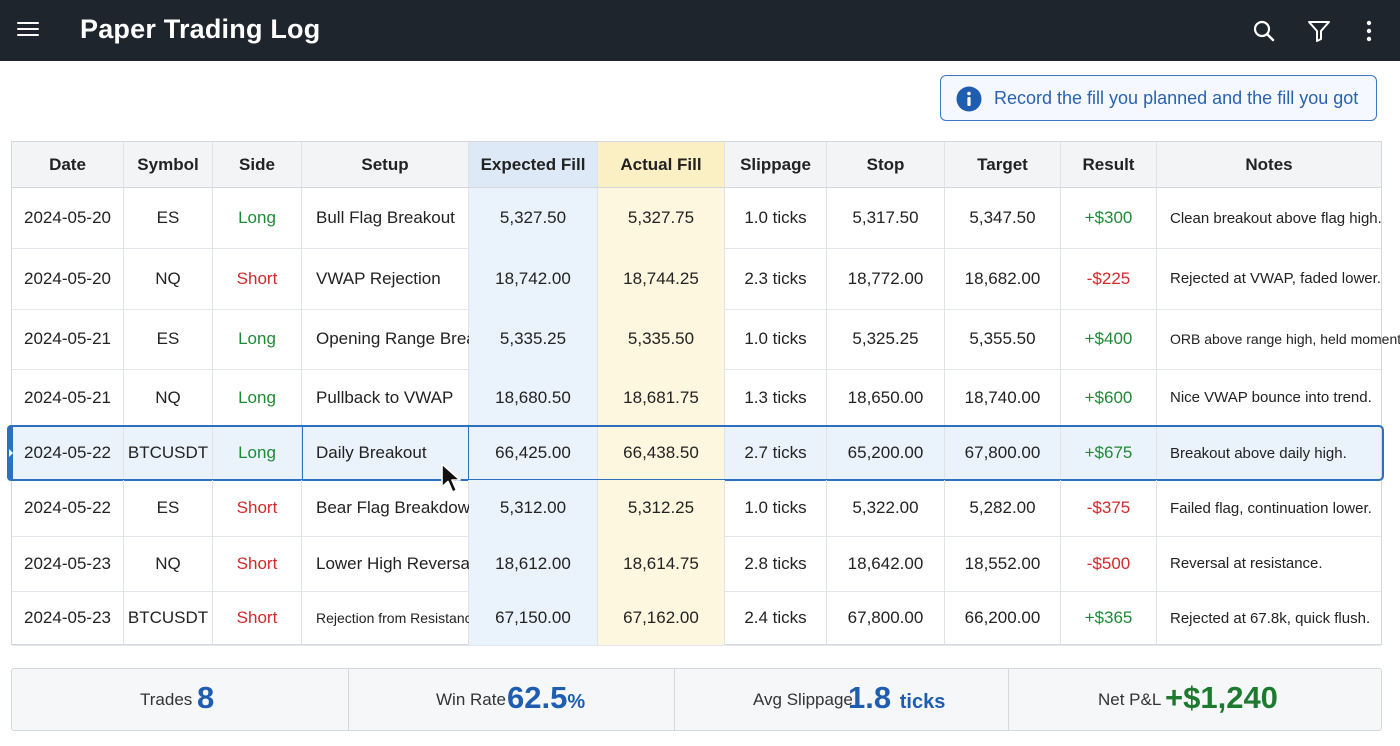  Describe the element at coordinates (661, 453) in the screenshot. I see `cell-actual-fill: 66,438.50` at that location.